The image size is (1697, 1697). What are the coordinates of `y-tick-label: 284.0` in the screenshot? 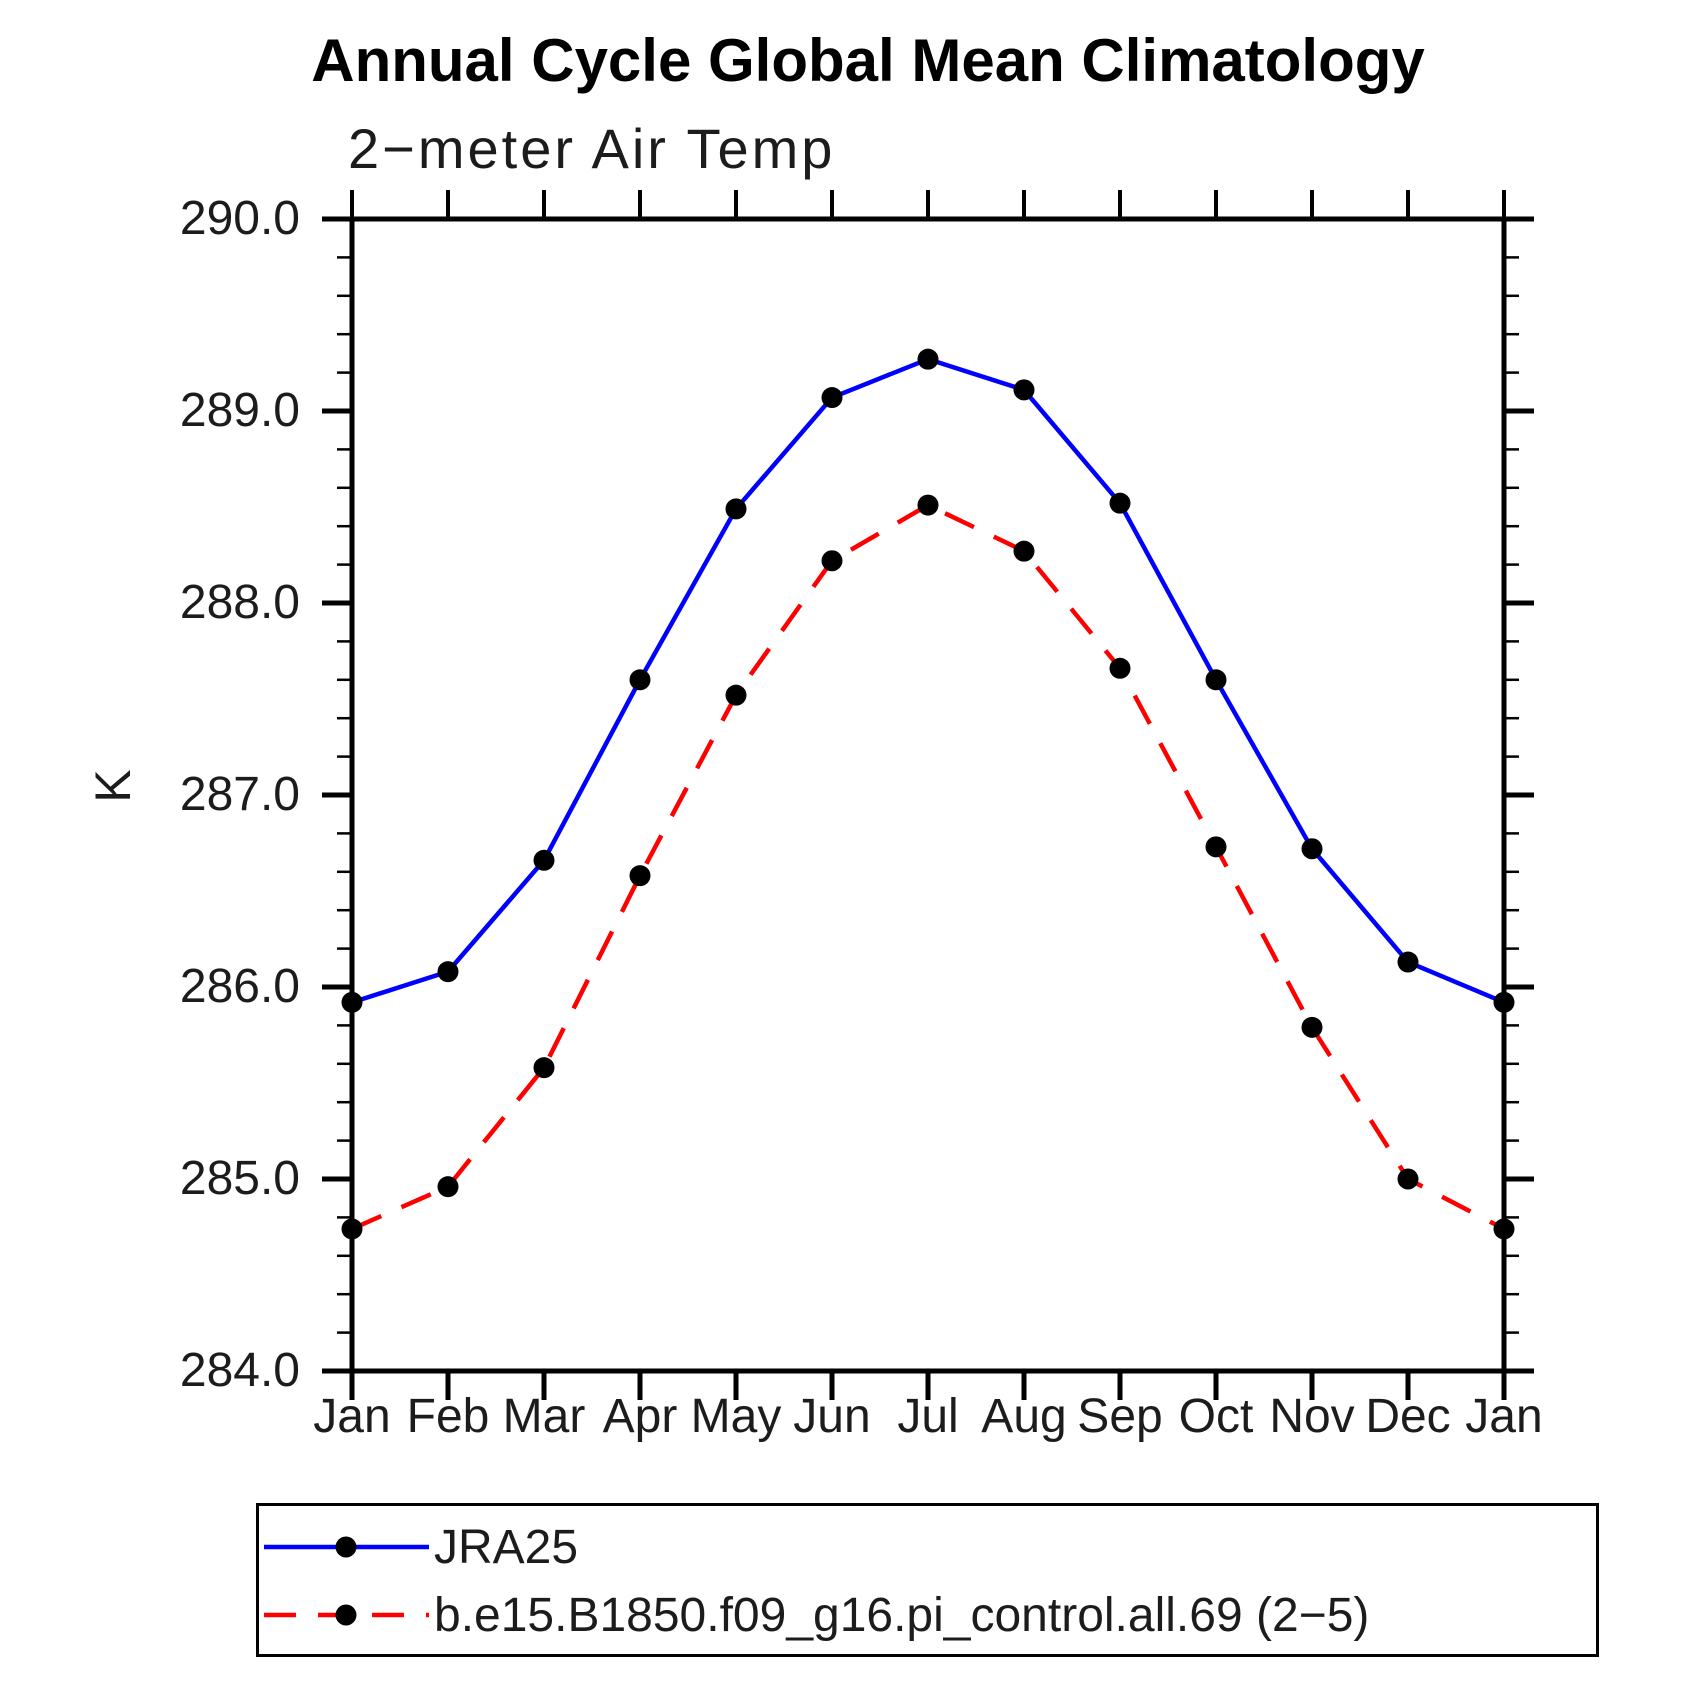 It's located at (239, 1370).